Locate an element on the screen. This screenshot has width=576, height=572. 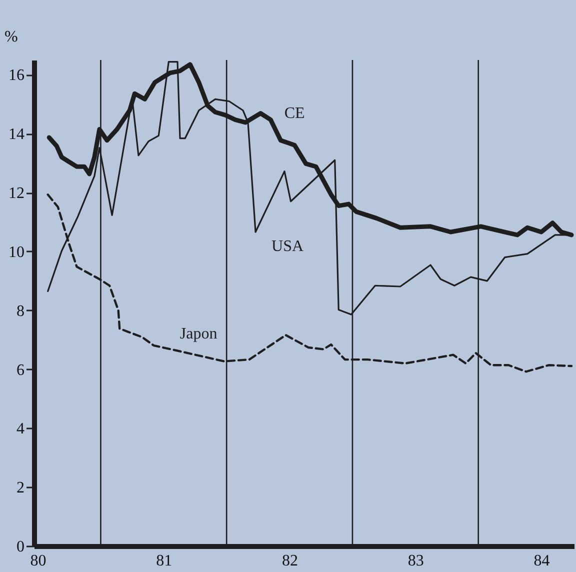
series-label: Japon is located at coordinates (199, 333).